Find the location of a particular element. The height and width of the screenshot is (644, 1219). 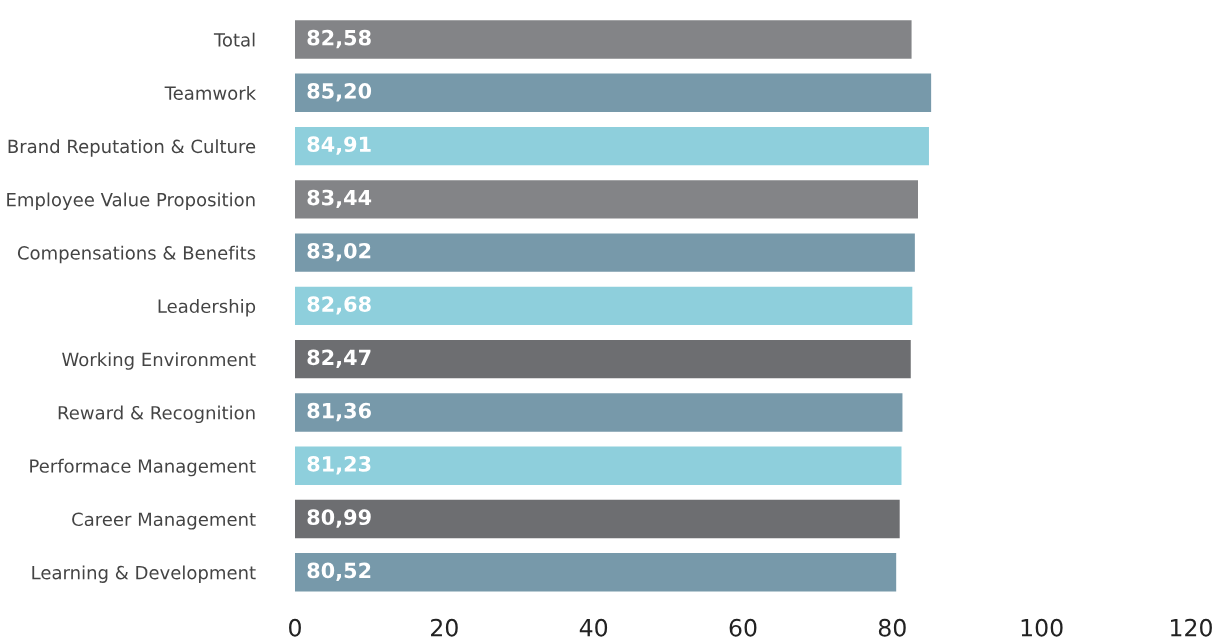

data-label: 80,99 is located at coordinates (339, 518).